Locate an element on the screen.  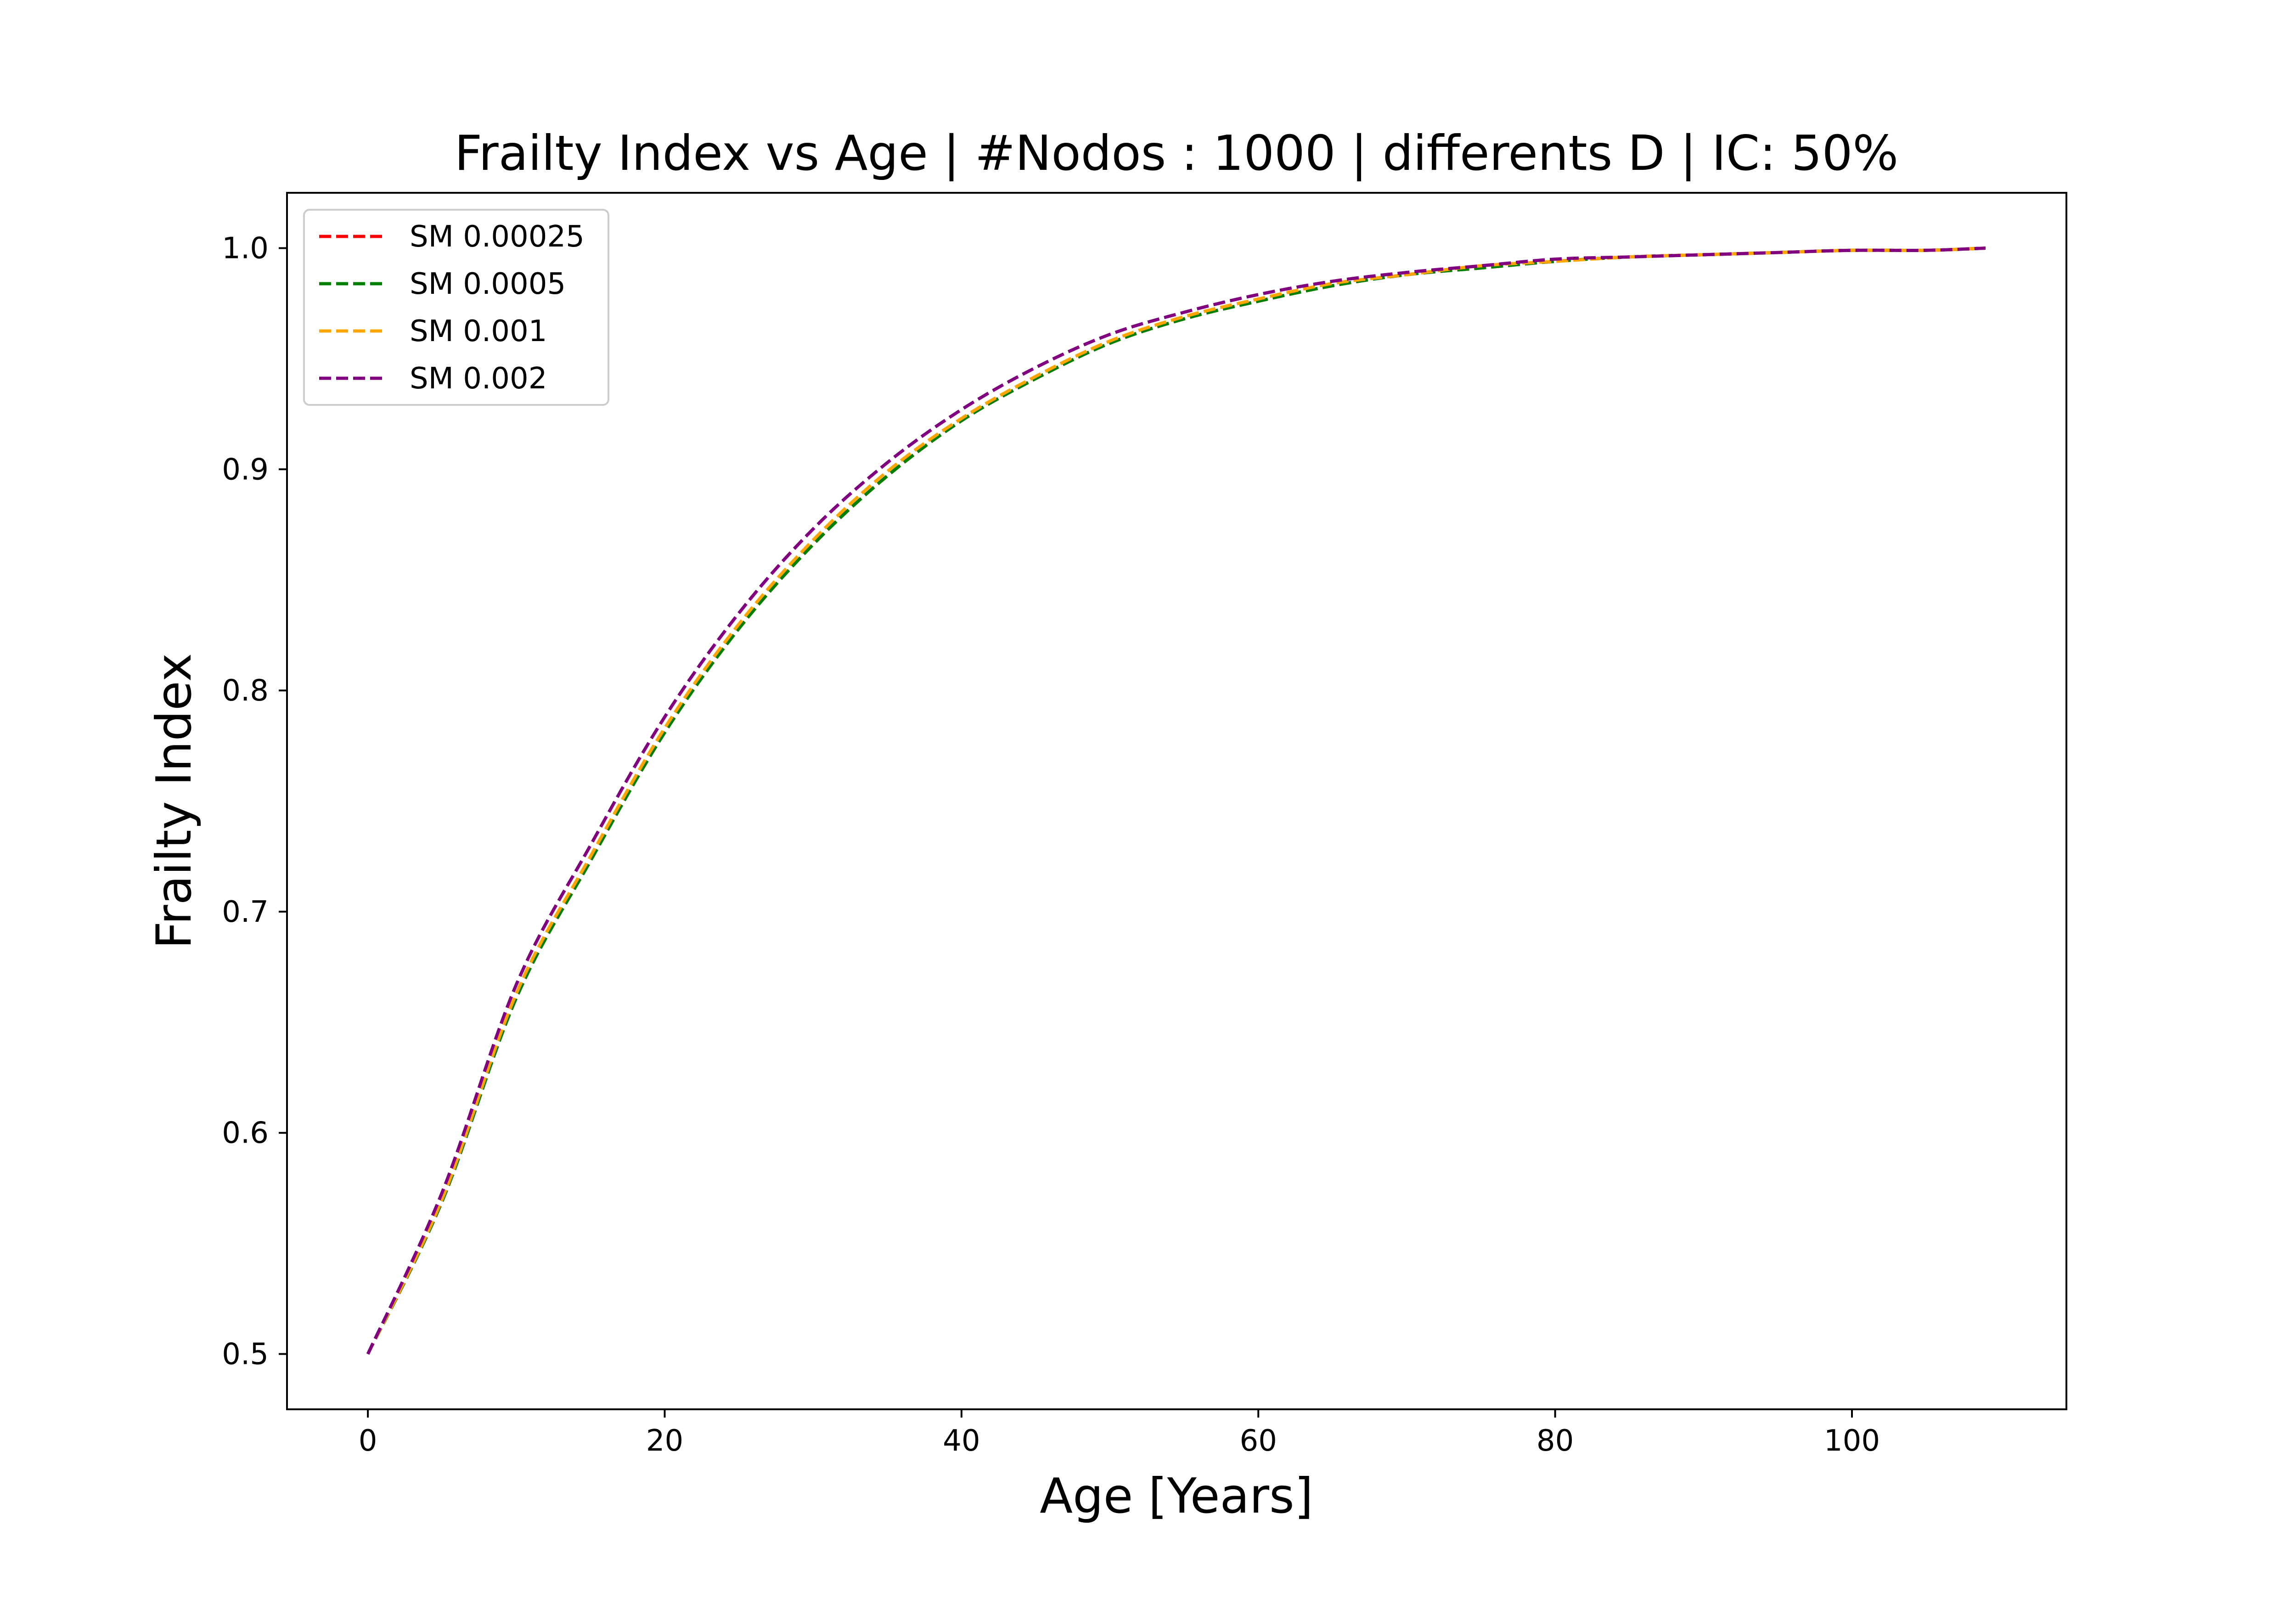
x-tick-label: 40 is located at coordinates (961, 1441).